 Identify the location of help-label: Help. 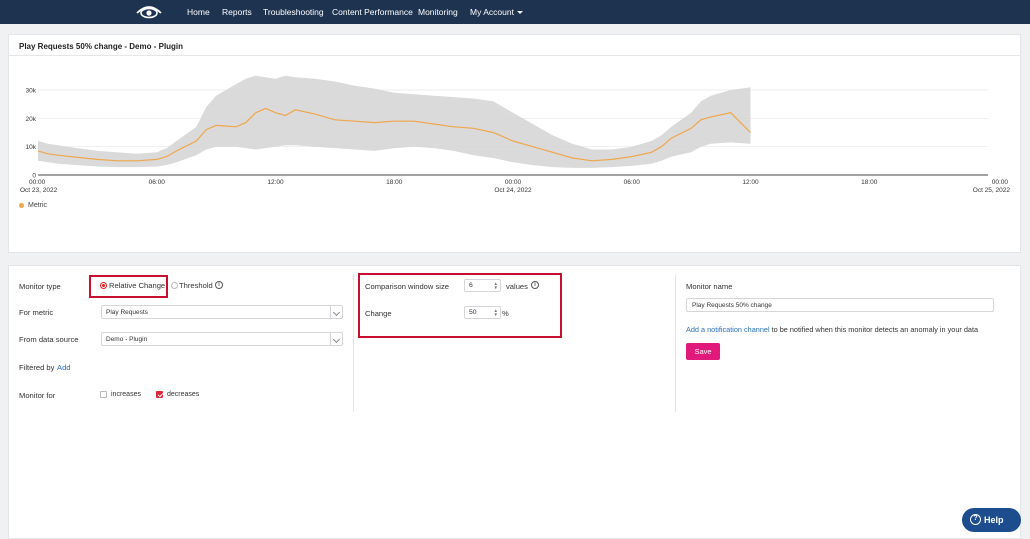
(994, 520).